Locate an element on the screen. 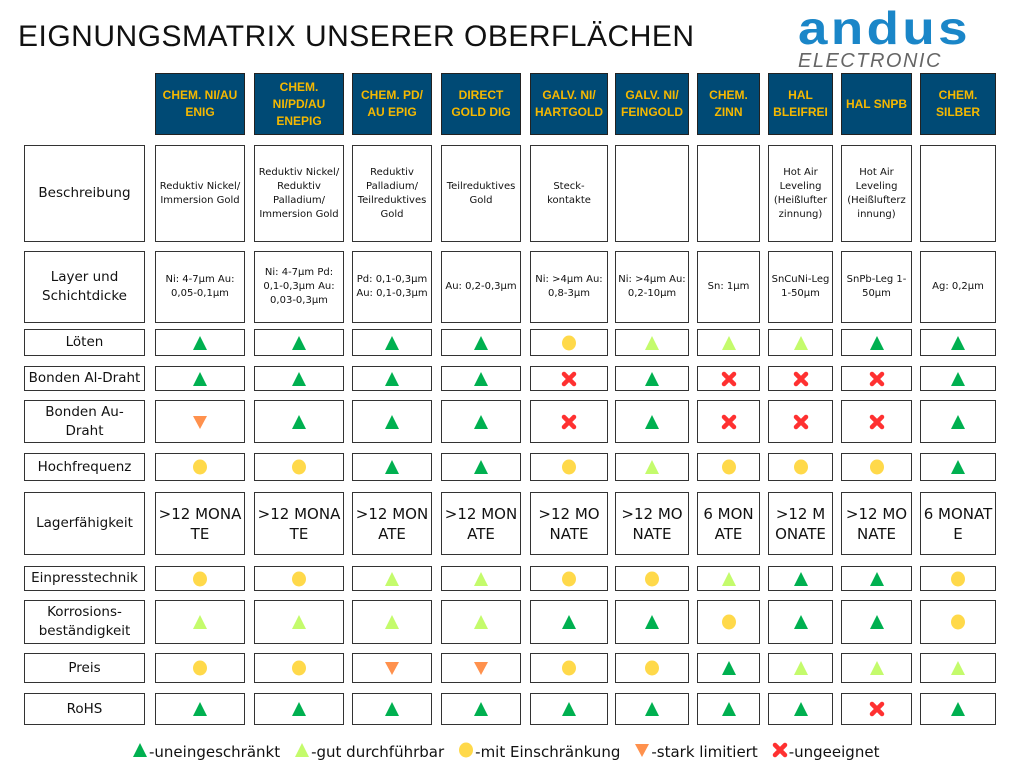 The height and width of the screenshot is (768, 1024). legend-item: -mit Einschränkung is located at coordinates (539, 752).